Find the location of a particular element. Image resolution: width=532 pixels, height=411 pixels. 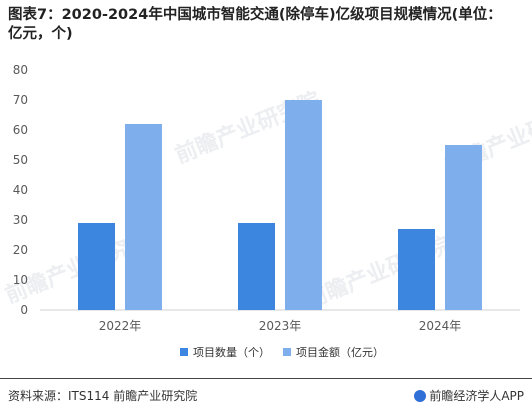

y-tick-label: 60 is located at coordinates (20, 130).